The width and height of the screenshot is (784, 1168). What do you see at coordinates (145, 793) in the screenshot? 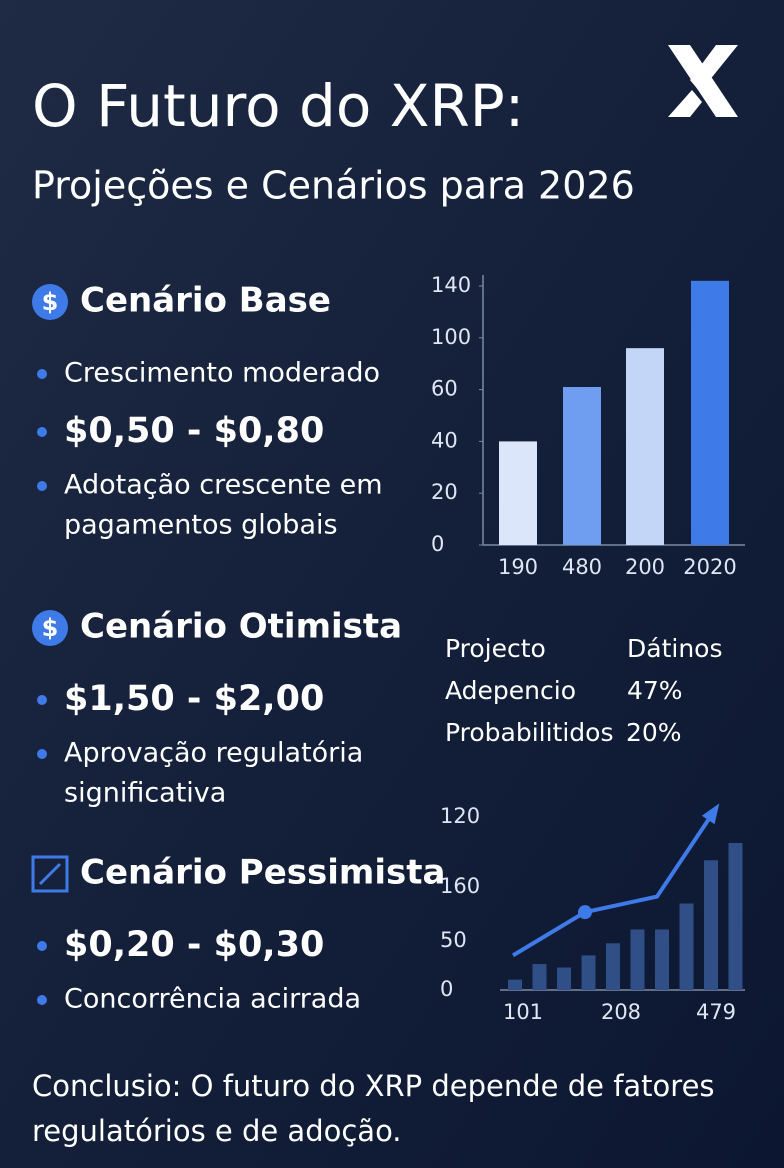
I see `bullet-text: significativa` at bounding box center [145, 793].